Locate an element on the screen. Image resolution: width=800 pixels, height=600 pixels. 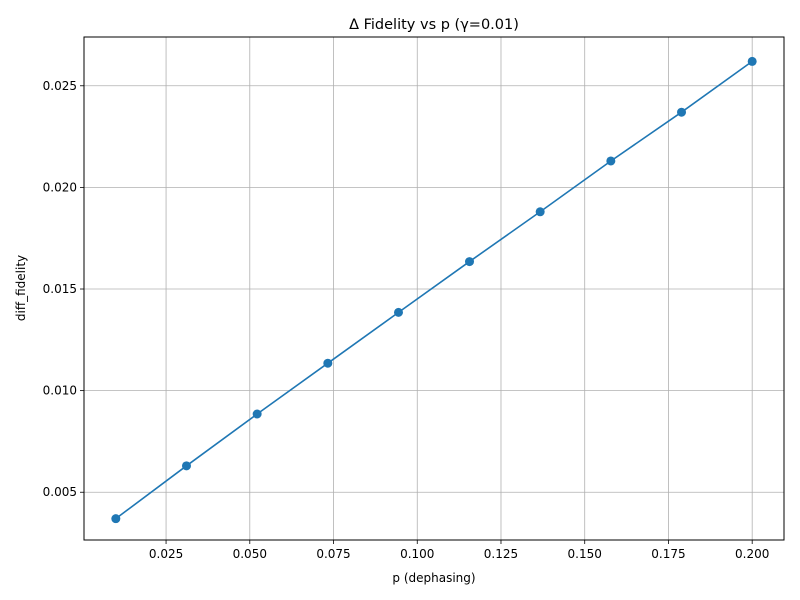
chart-title: Δ Fidelity vs p (γ=0.01) is located at coordinates (434, 25).